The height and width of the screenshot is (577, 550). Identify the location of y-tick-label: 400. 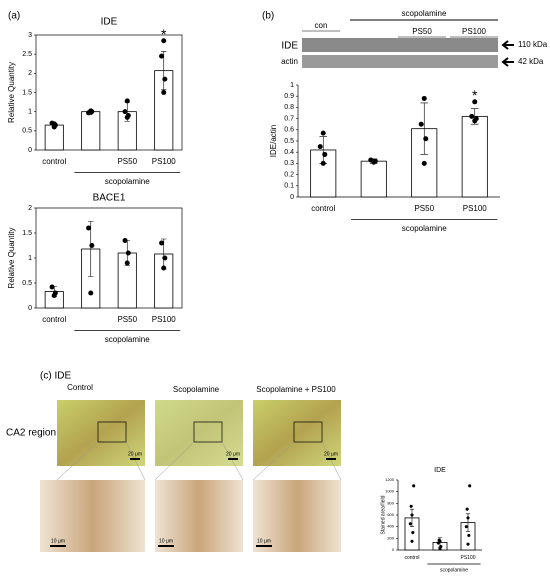
(390, 526).